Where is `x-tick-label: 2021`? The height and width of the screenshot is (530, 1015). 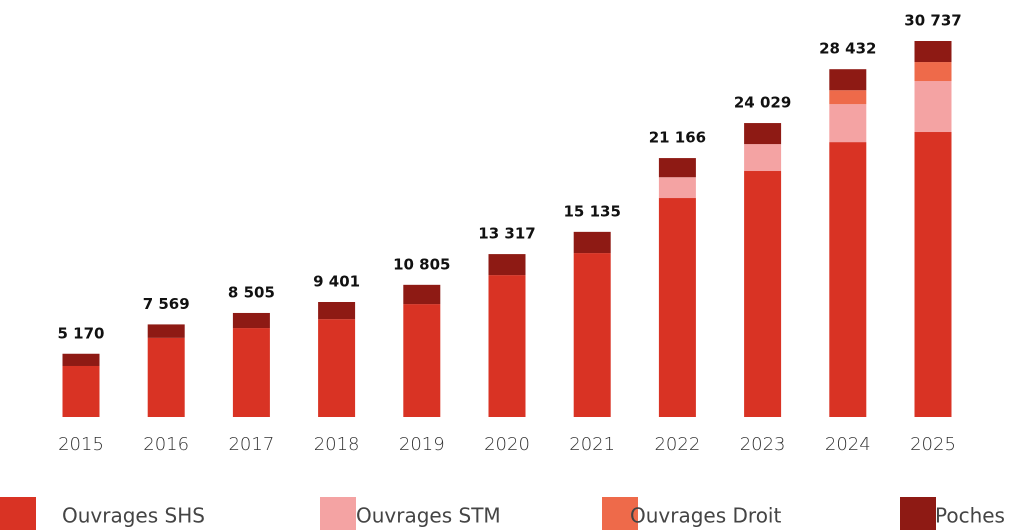
x-tick-label: 2021 is located at coordinates (592, 444).